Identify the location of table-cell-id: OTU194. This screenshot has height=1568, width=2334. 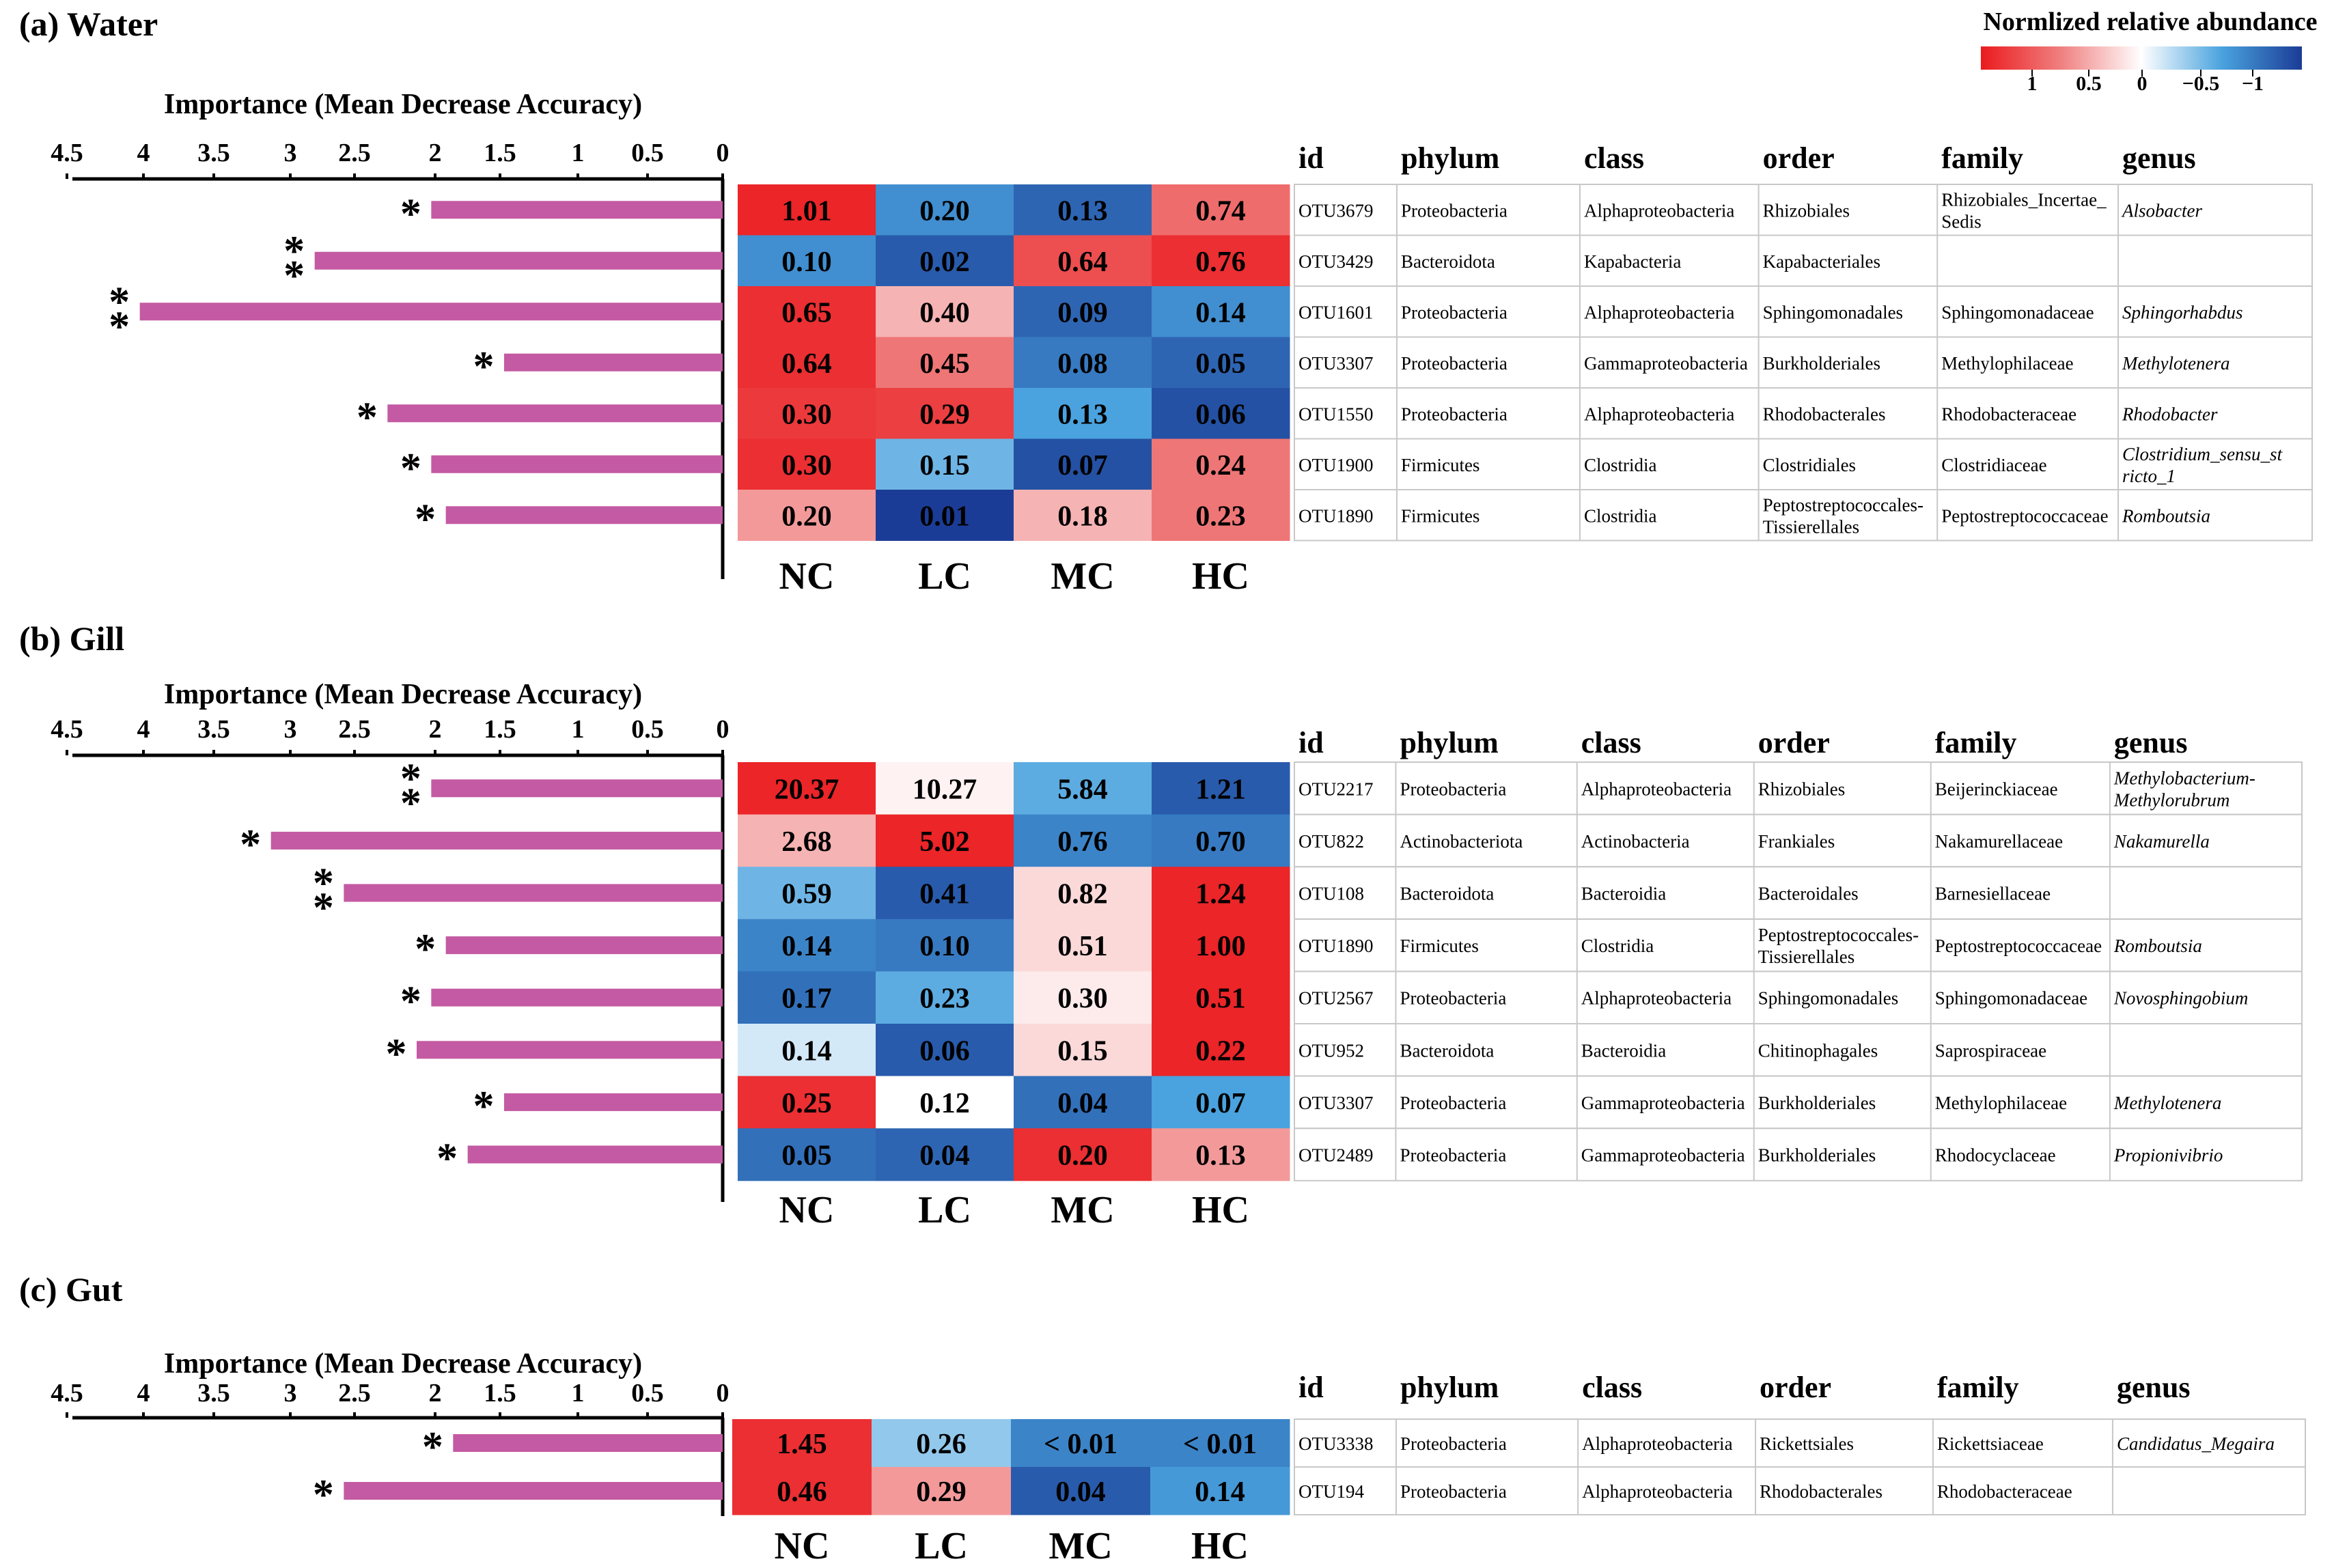
(1331, 1491).